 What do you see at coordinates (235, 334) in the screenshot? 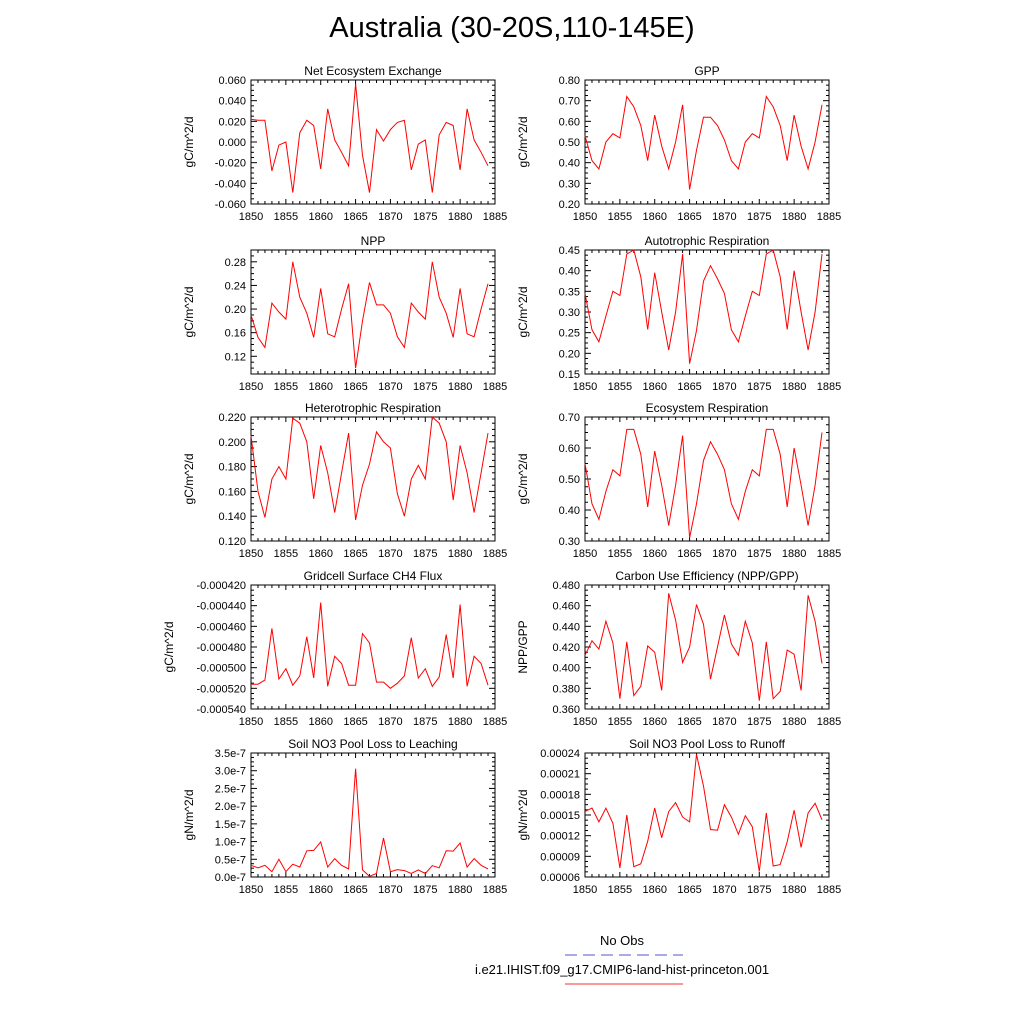
I see `y-tick-label: 0.16` at bounding box center [235, 334].